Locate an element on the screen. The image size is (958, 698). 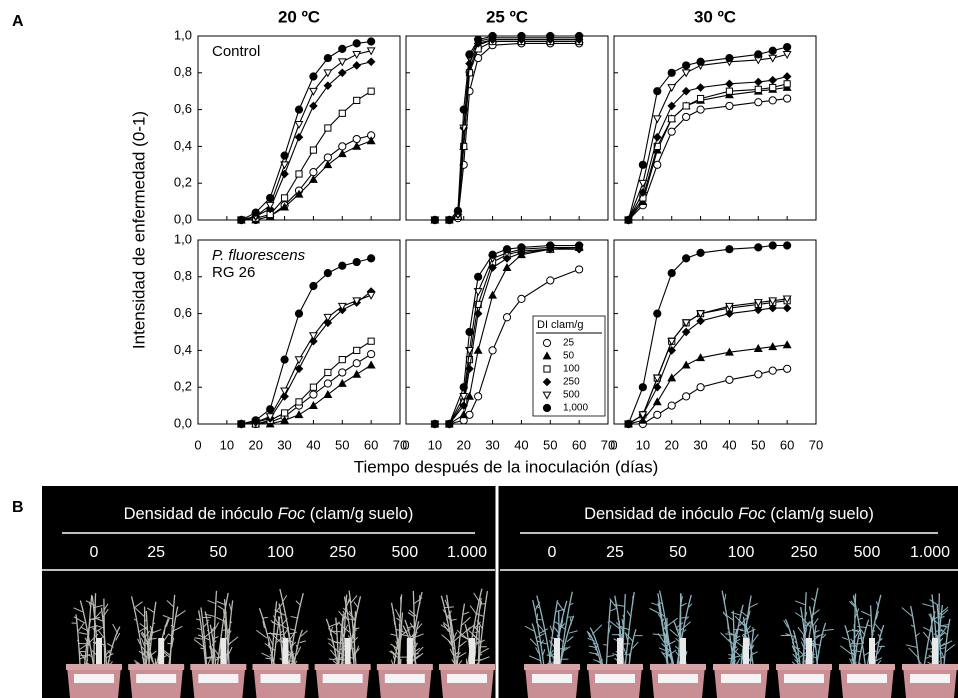
x-tick-label: 60 is located at coordinates (579, 444).